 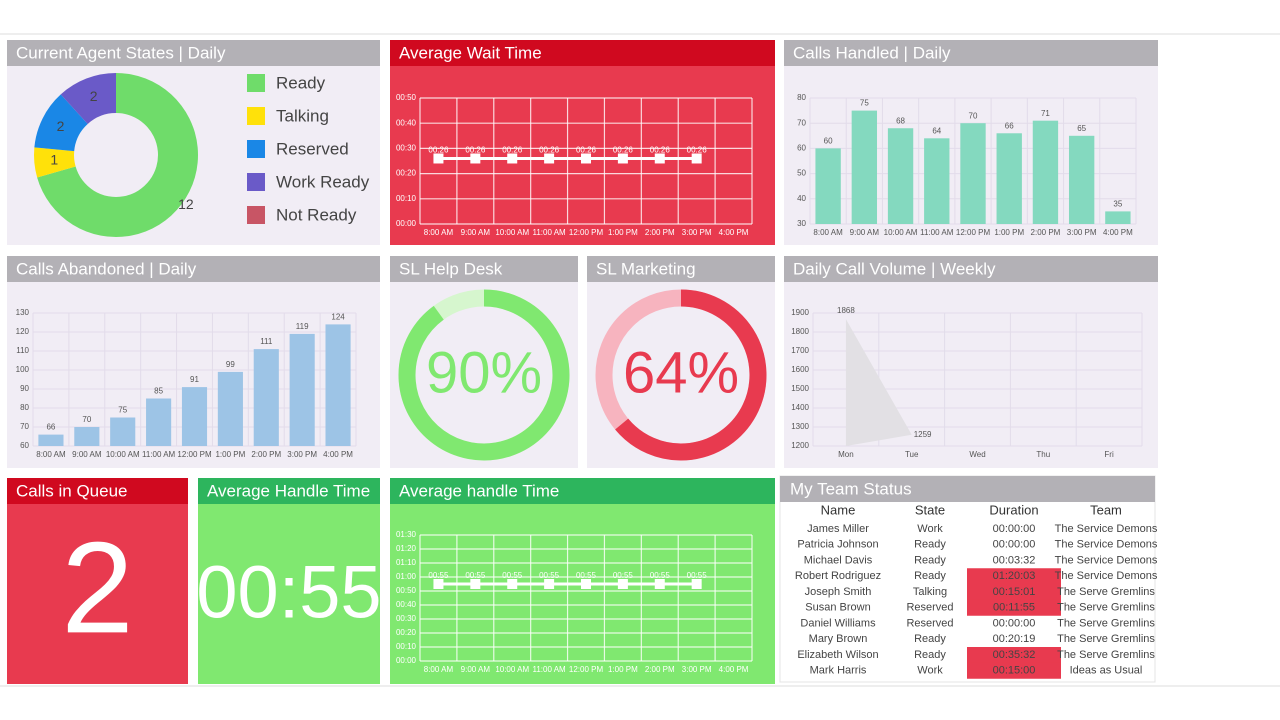 I want to click on x-tick-label: Fri, so click(x=1109, y=454).